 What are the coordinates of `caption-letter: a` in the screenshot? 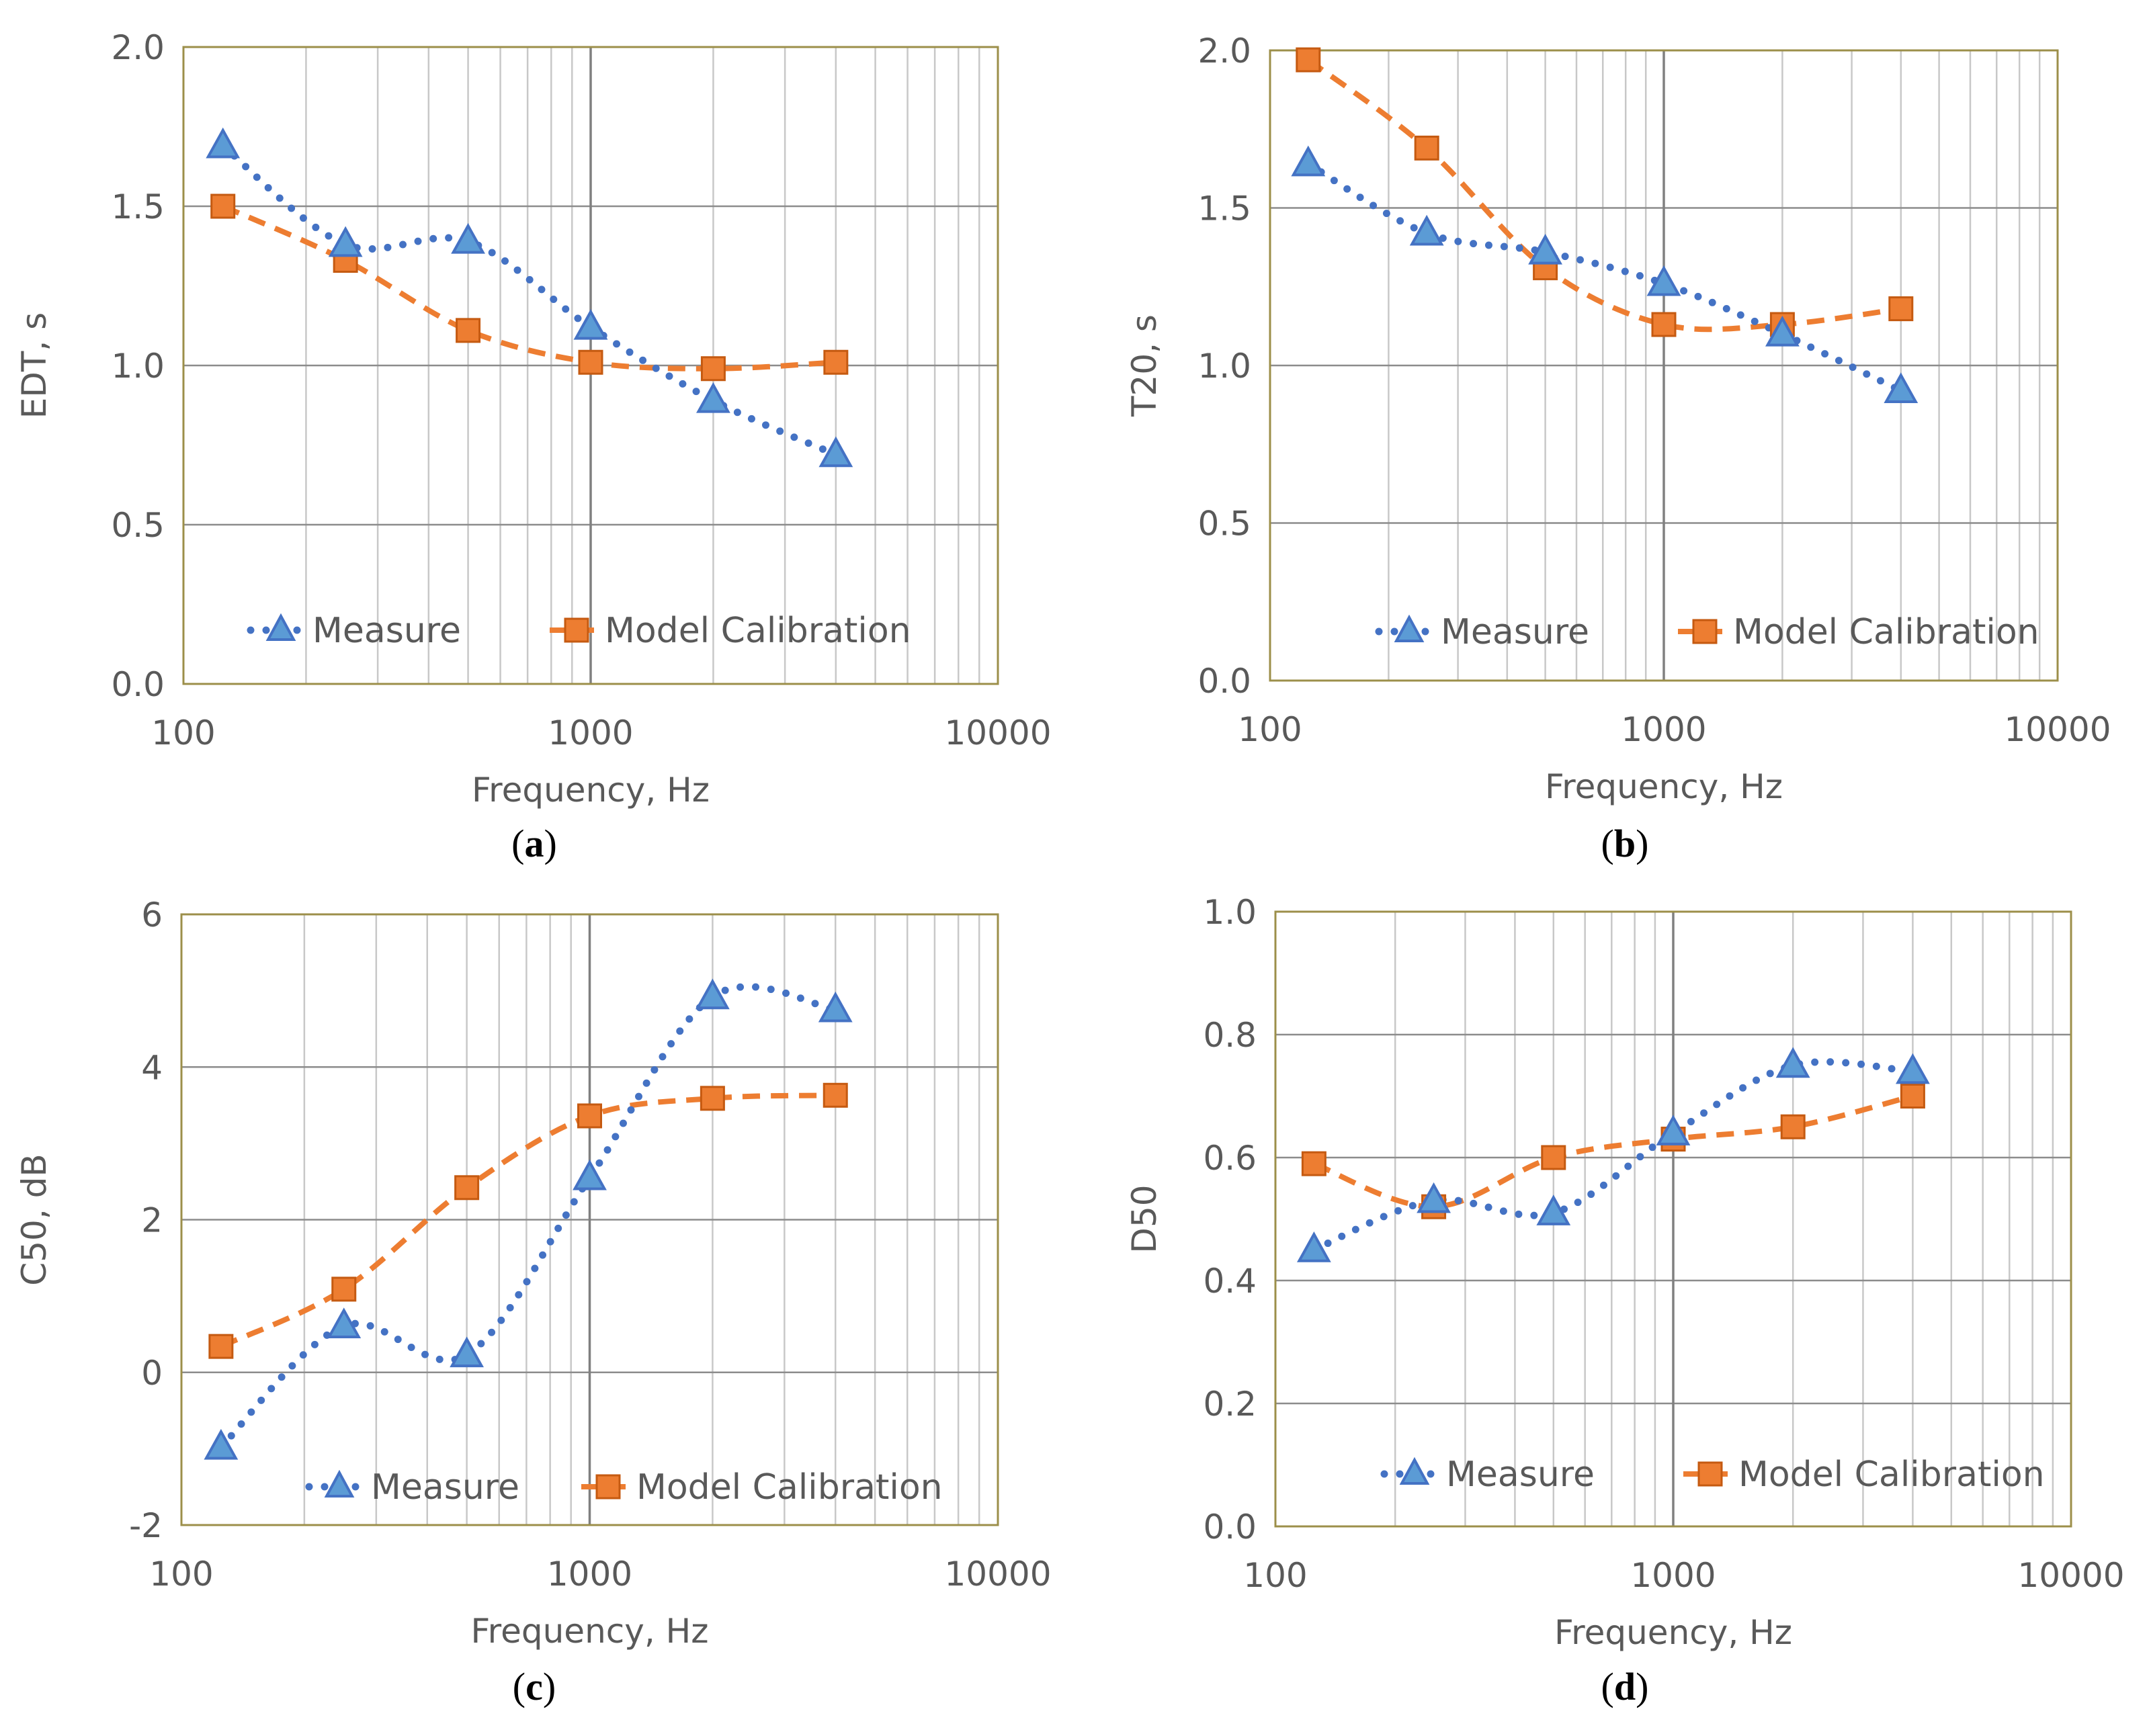 It's located at (535, 844).